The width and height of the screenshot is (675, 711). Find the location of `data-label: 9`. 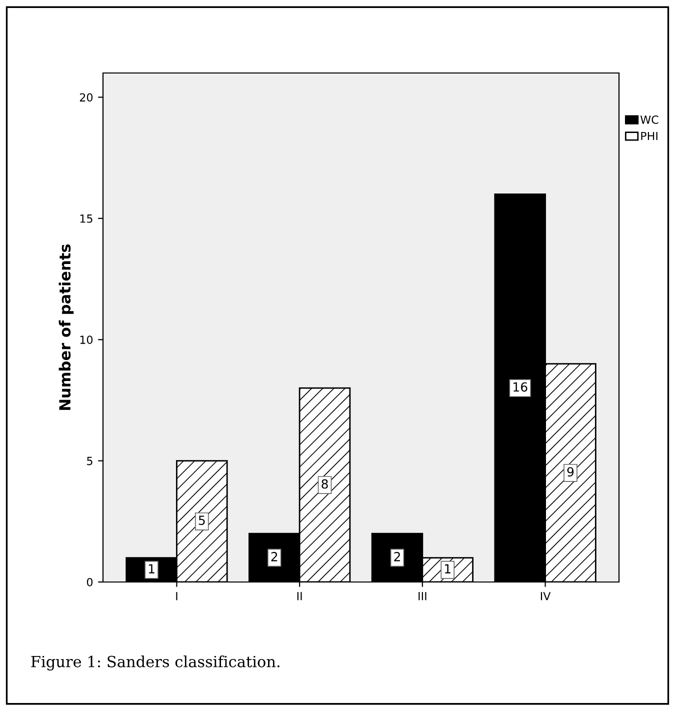

data-label: 9 is located at coordinates (570, 472).